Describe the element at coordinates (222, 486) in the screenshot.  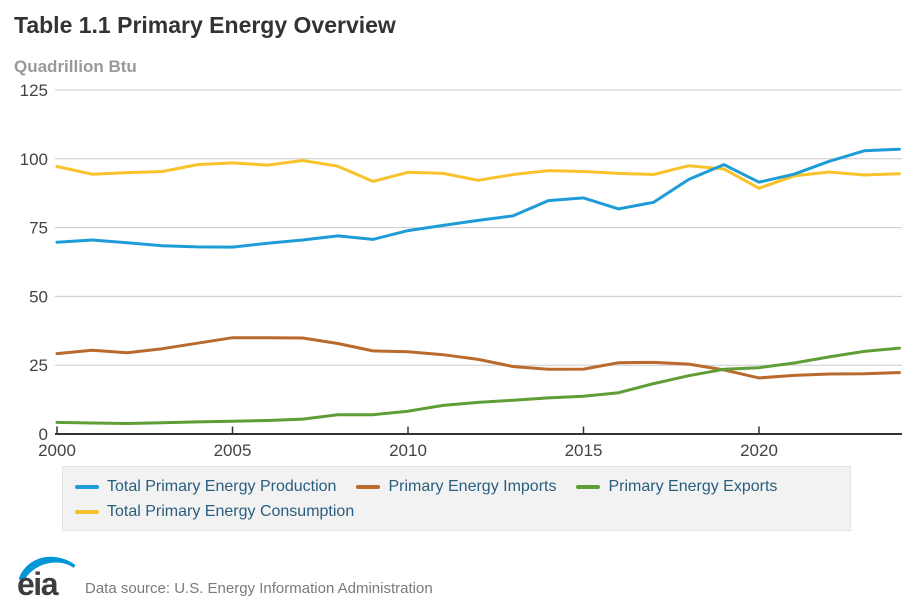
I see `legend-label: Total Primary Energy Production` at that location.